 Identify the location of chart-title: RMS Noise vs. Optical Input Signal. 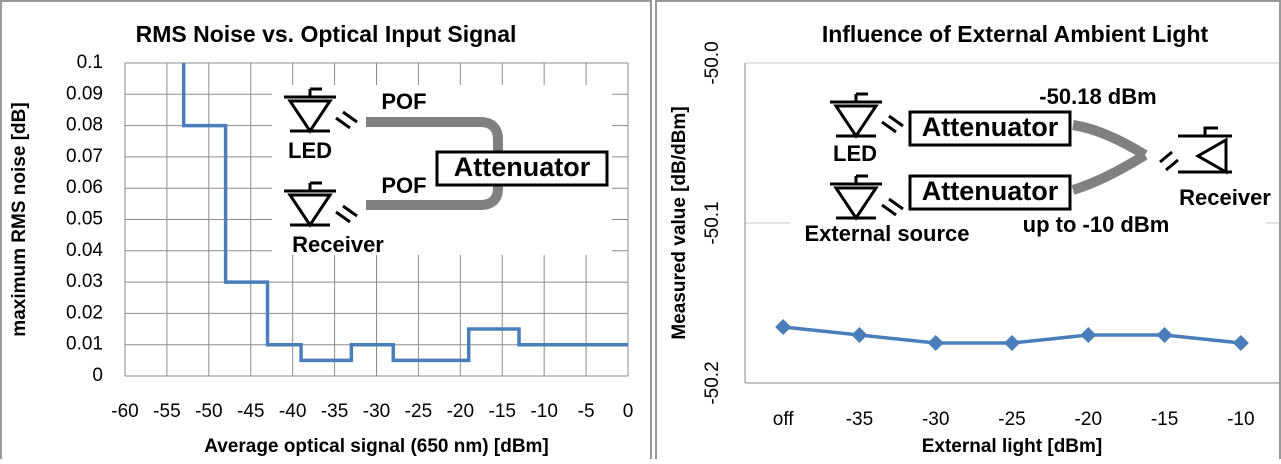
(326, 34).